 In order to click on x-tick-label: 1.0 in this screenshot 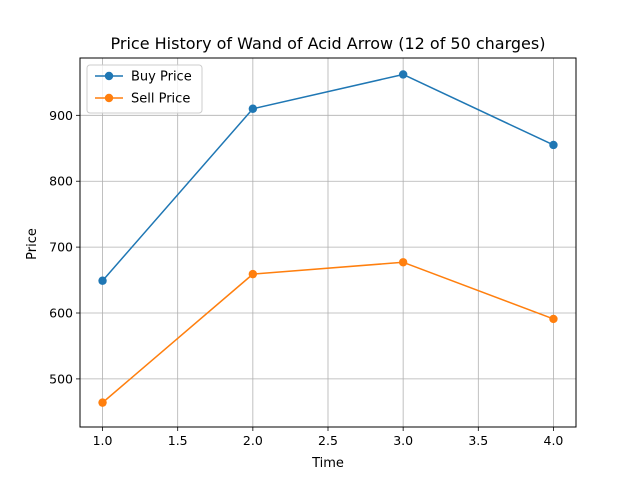, I will do `click(103, 440)`.